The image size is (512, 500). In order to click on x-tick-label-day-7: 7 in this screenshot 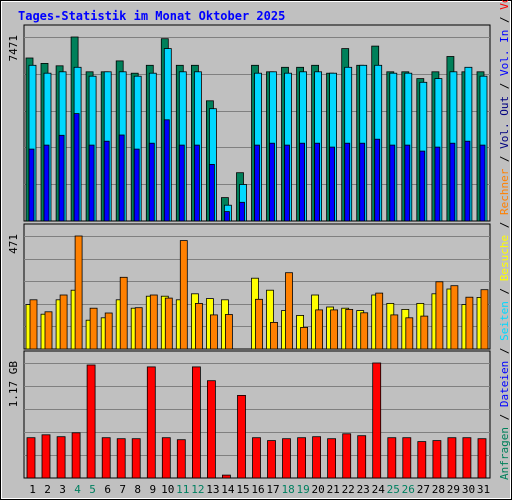, I will do `click(122, 489)`.